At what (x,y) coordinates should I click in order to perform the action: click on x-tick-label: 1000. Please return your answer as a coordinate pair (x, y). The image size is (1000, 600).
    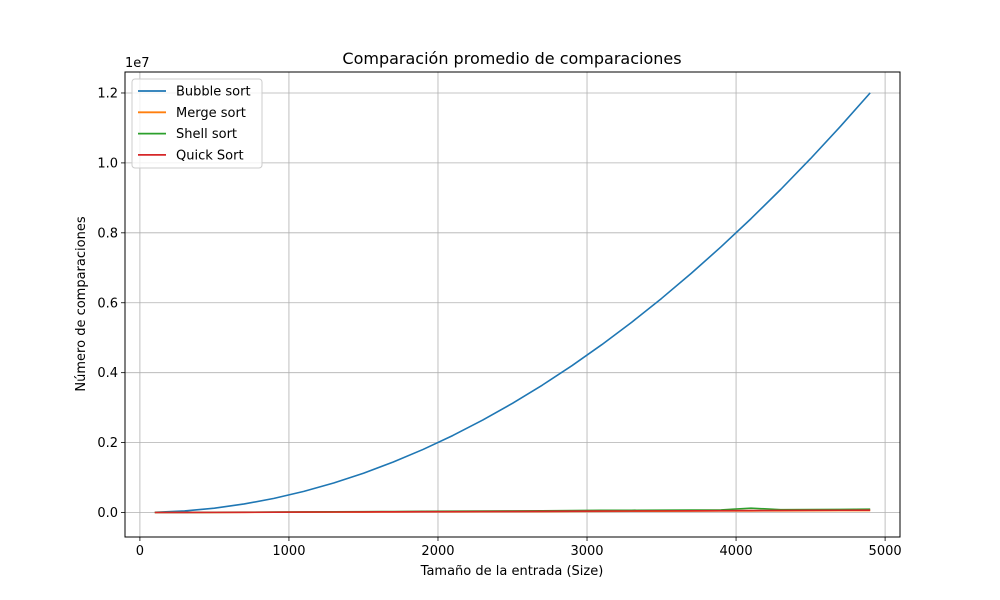
    Looking at the image, I should click on (288, 551).